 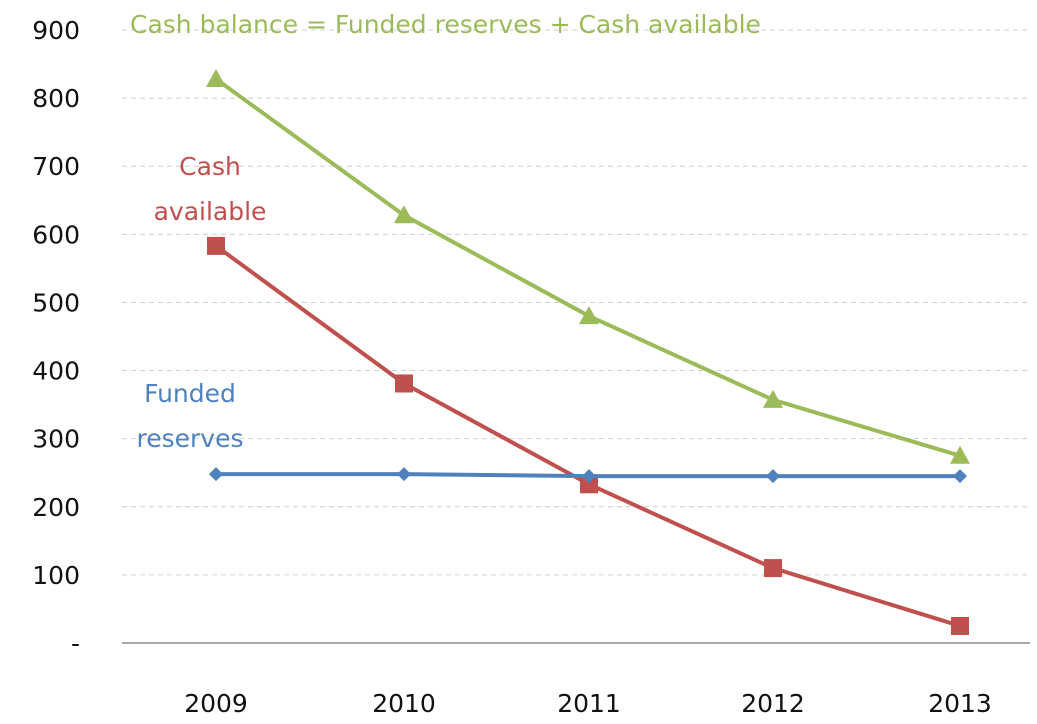 What do you see at coordinates (56, 98) in the screenshot?
I see `y-tick-label: 800` at bounding box center [56, 98].